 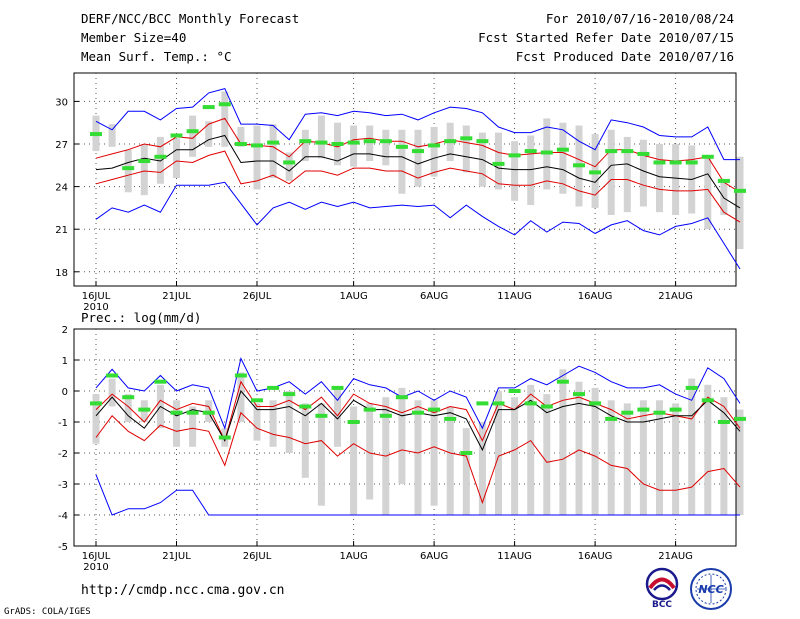 I want to click on series-max-line, so click(x=418, y=393).